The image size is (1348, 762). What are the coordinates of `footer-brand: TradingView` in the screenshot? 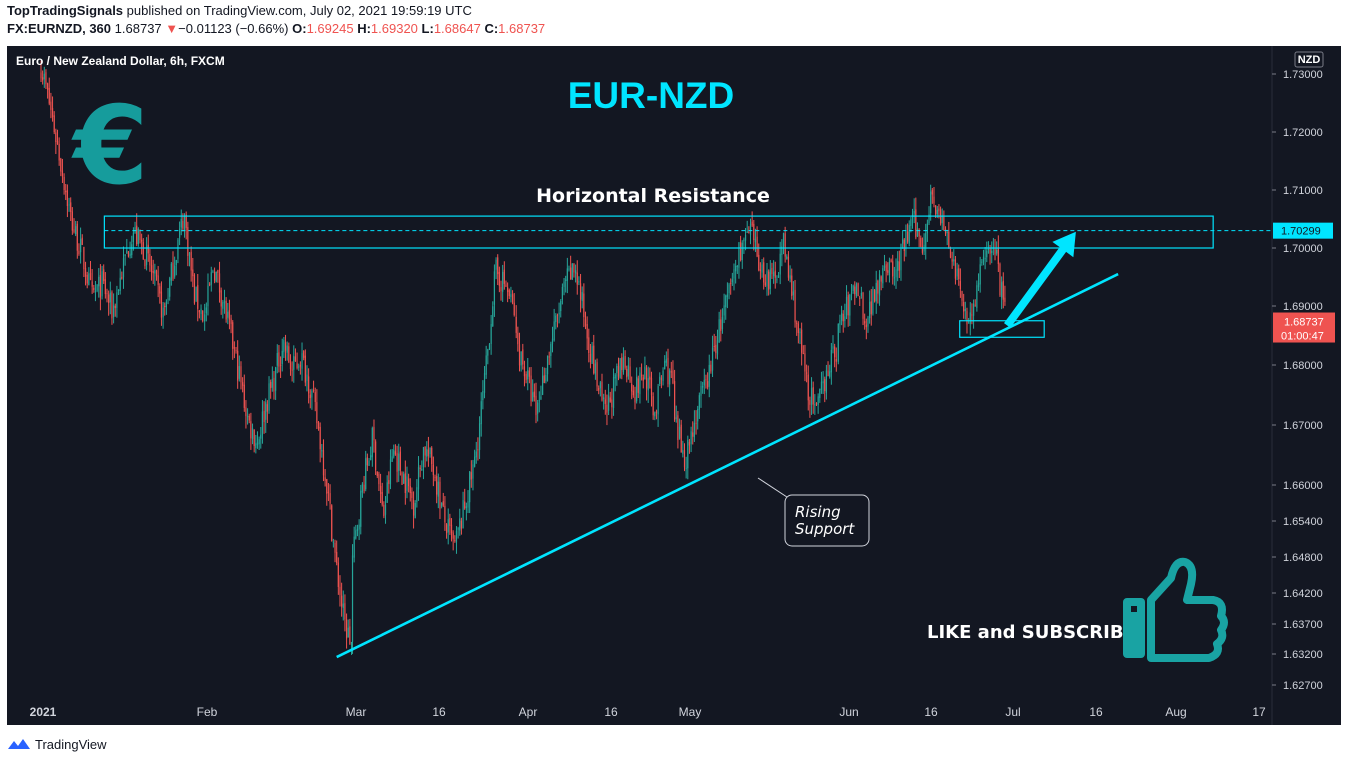 It's located at (71, 744).